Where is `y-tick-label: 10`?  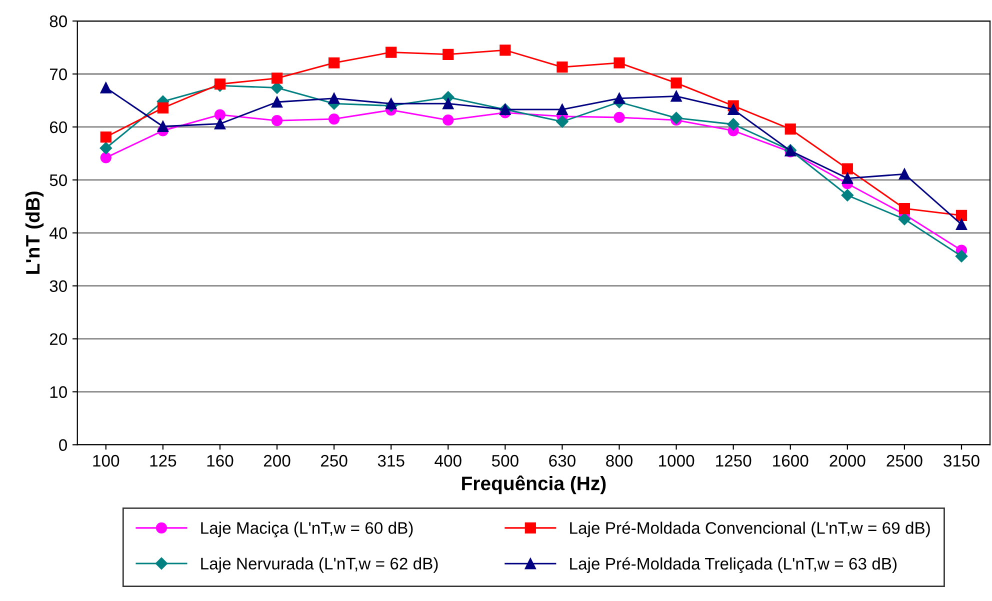
y-tick-label: 10 is located at coordinates (59, 392).